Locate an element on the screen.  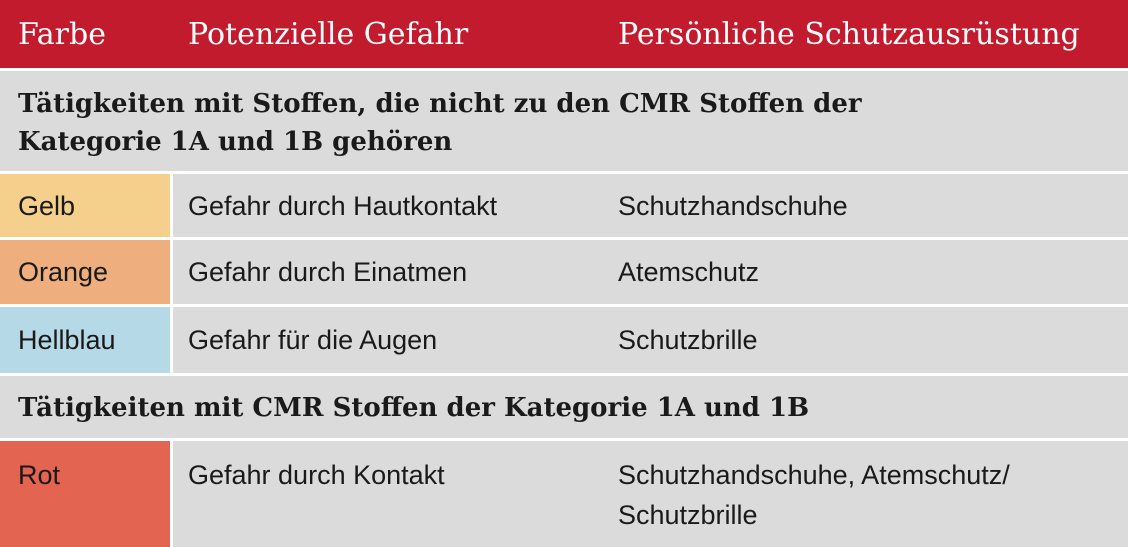
gefahr-cell: Gefahr durch Hautkontakt is located at coordinates (343, 206).